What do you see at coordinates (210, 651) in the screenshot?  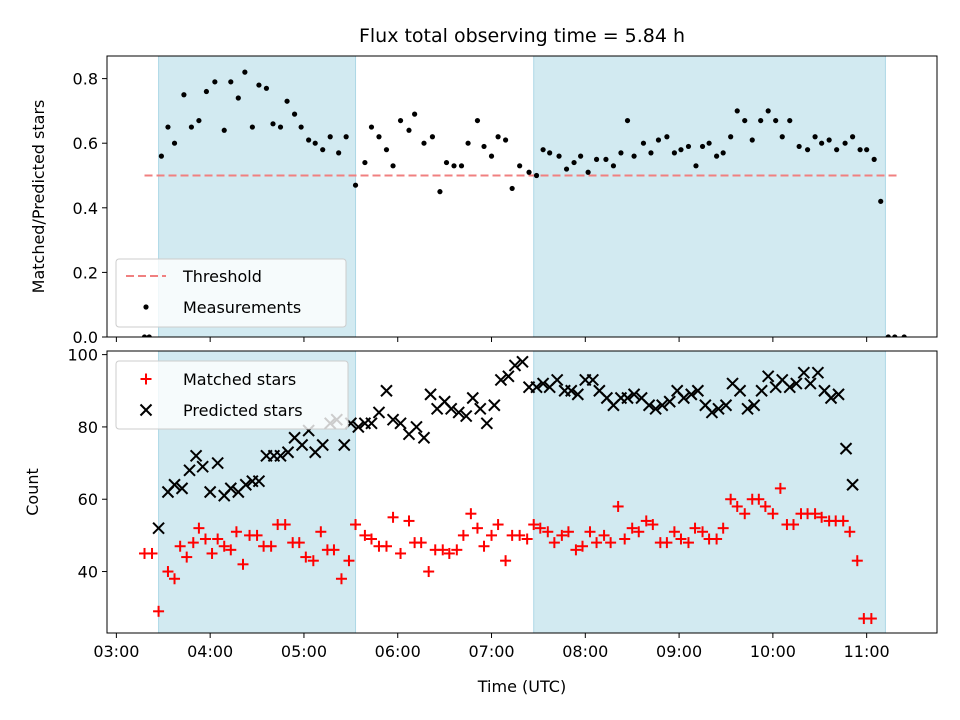 I see `x-tick-label: 04:00` at bounding box center [210, 651].